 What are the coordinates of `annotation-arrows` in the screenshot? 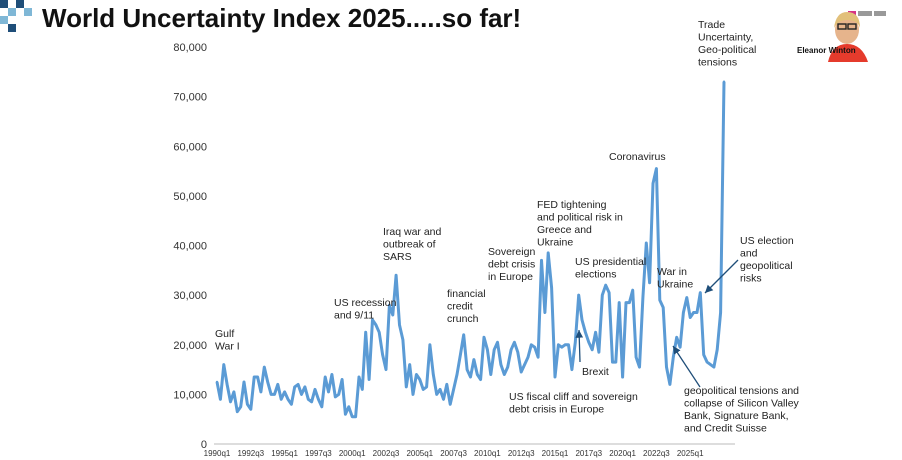 It's located at (657, 323).